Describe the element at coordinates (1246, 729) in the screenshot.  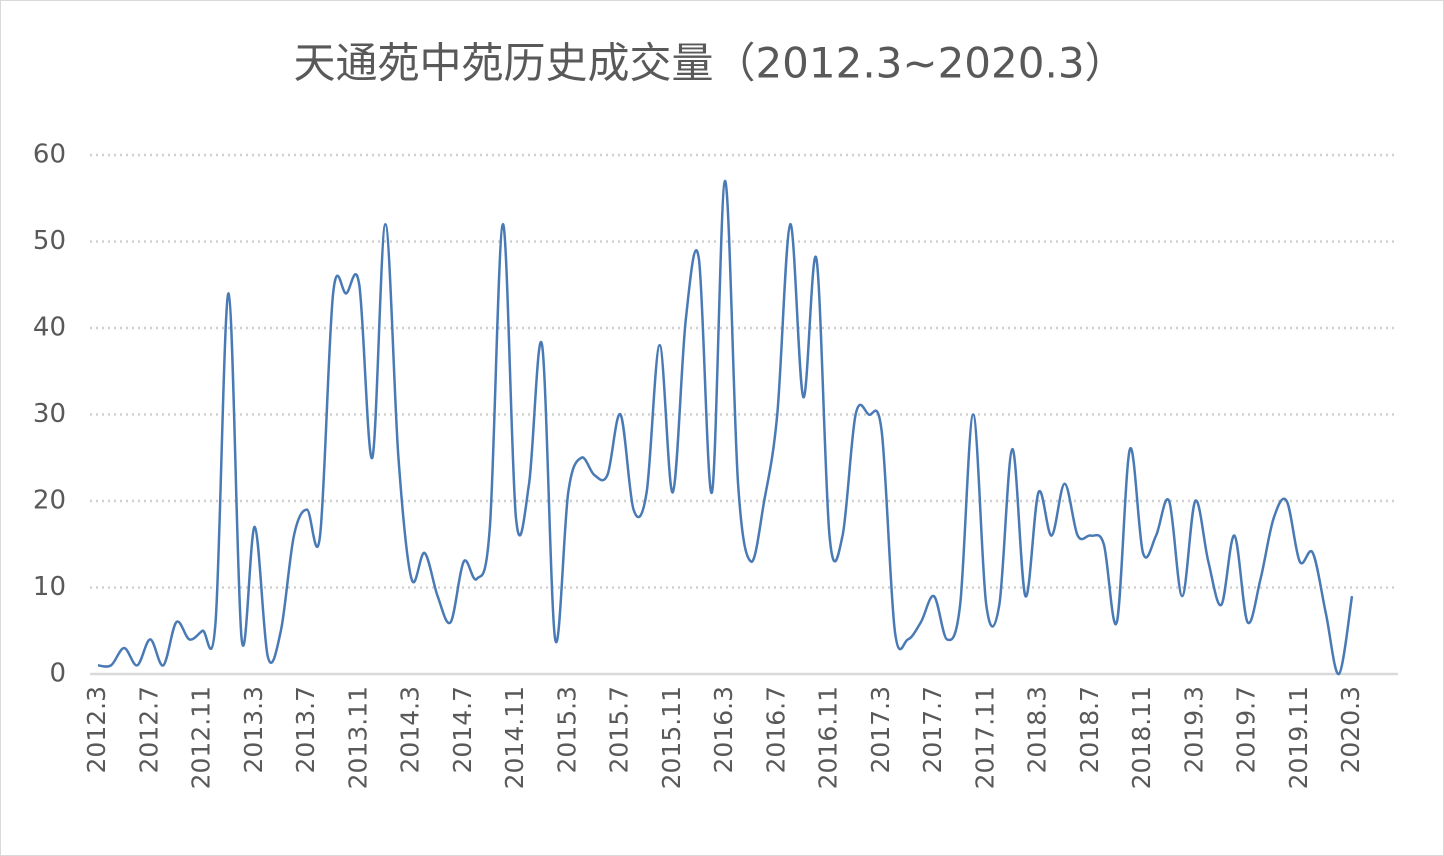
I see `x-tick-label: 2019.7` at that location.